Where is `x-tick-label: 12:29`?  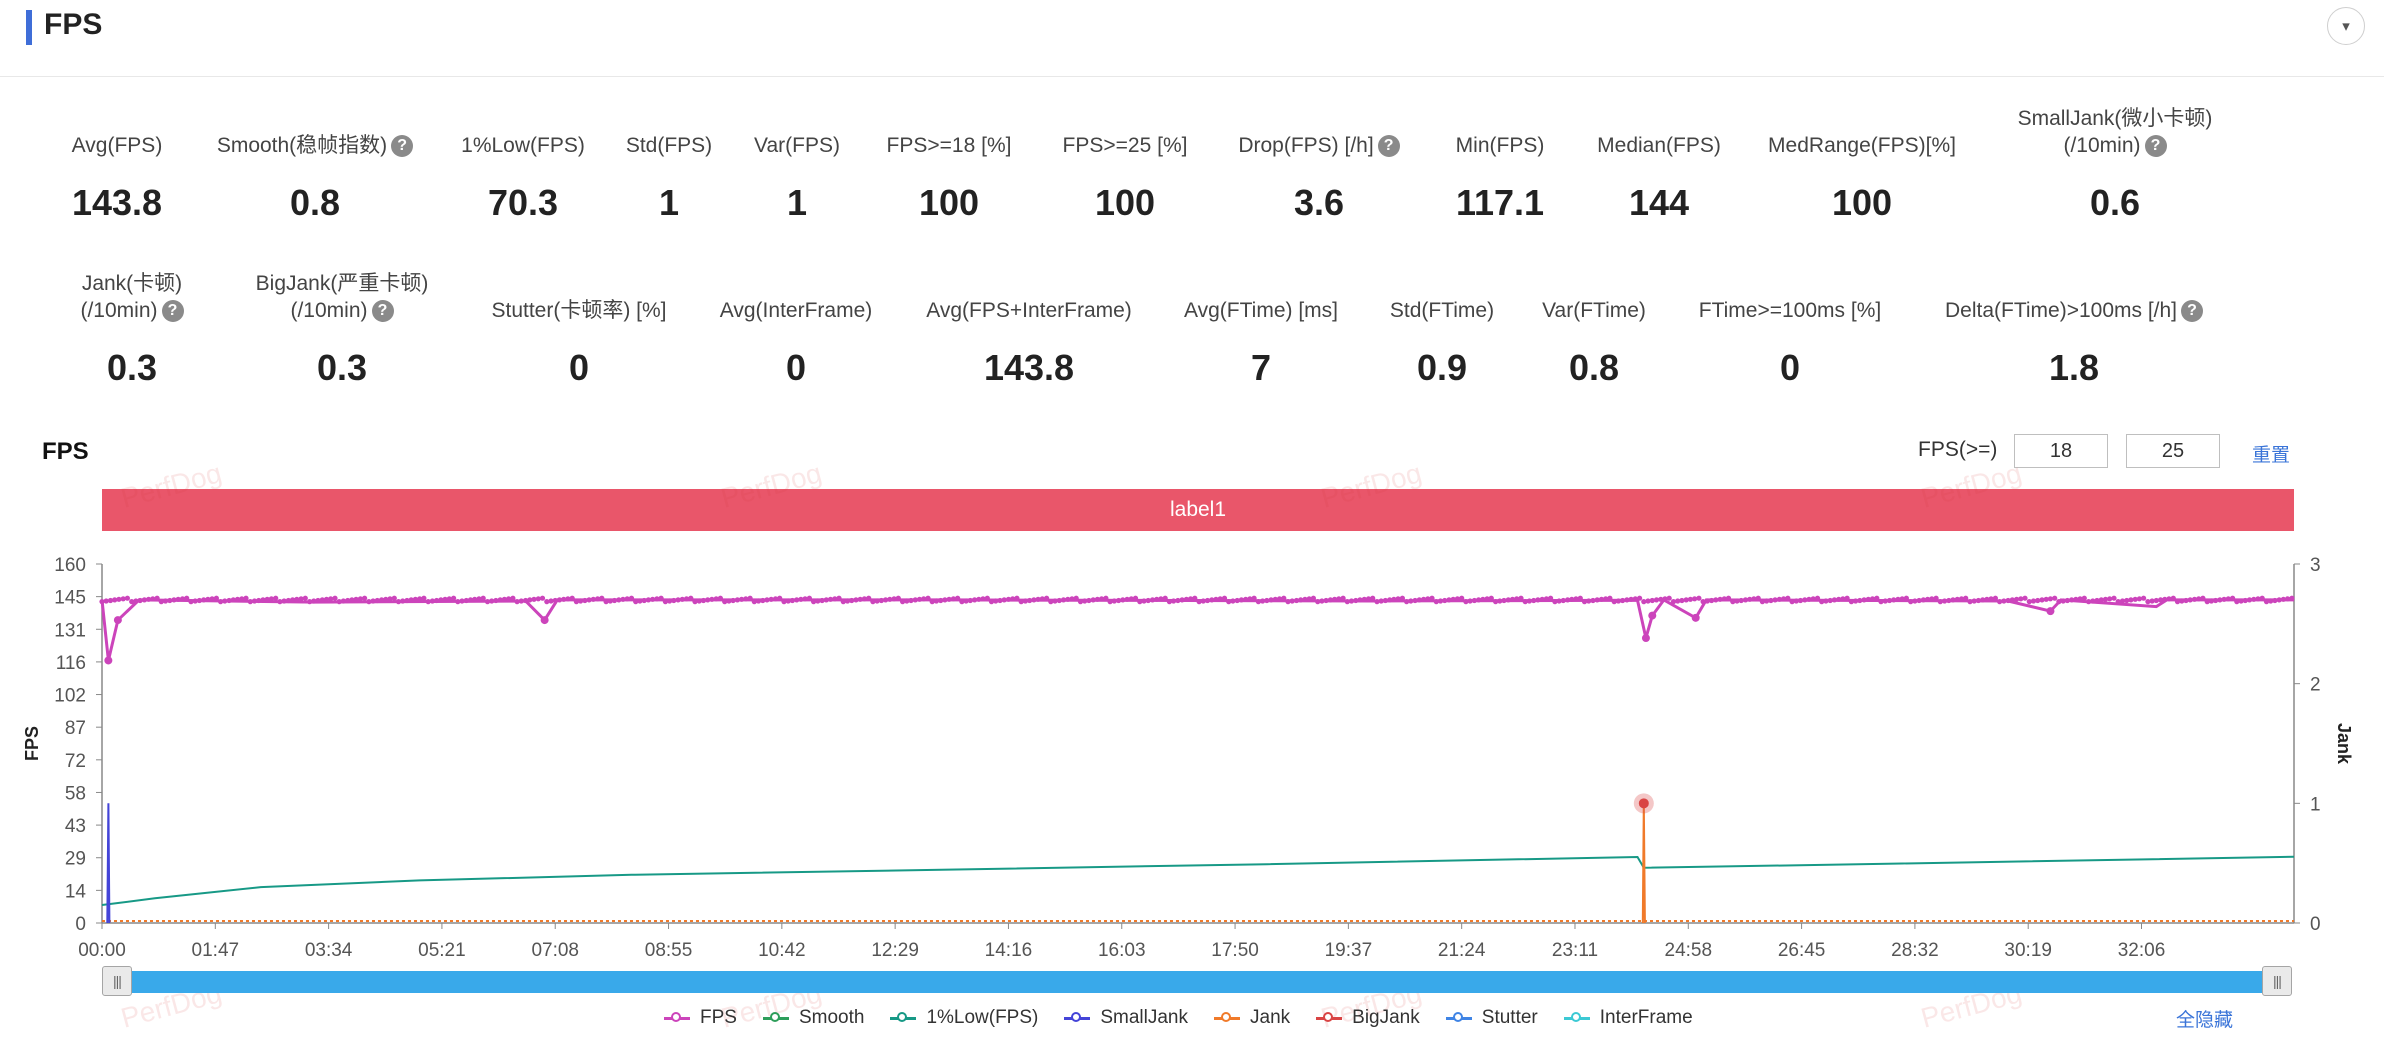 x-tick-label: 12:29 is located at coordinates (895, 950).